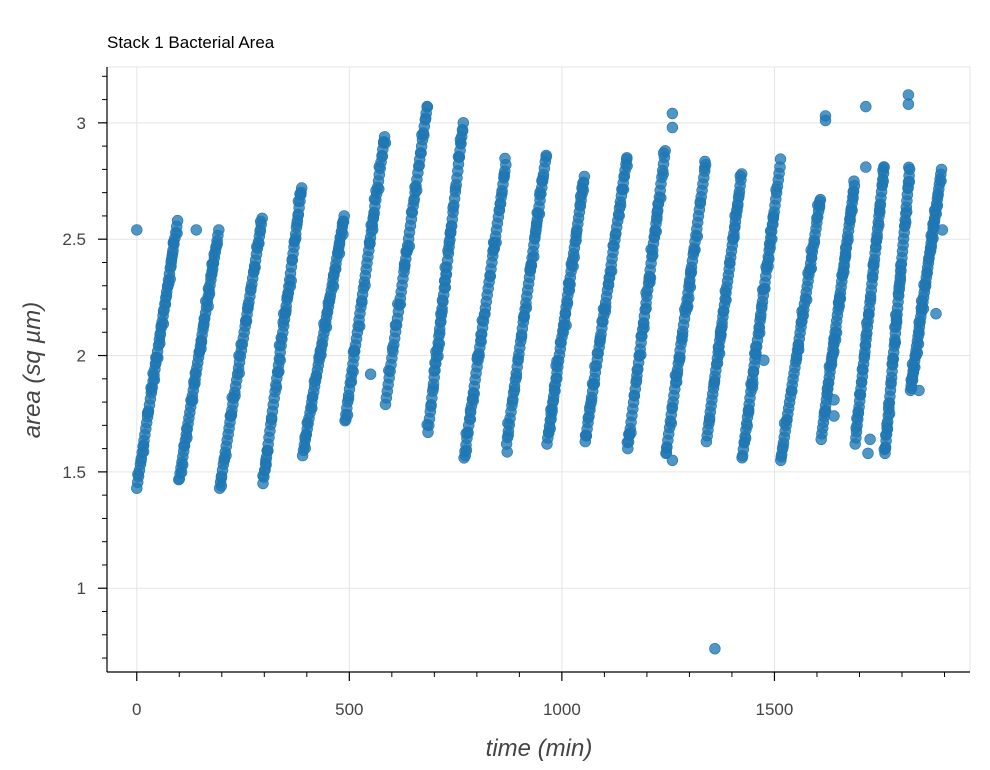 The image size is (990, 770). Describe the element at coordinates (81, 123) in the screenshot. I see `y-tick-label: 3` at that location.